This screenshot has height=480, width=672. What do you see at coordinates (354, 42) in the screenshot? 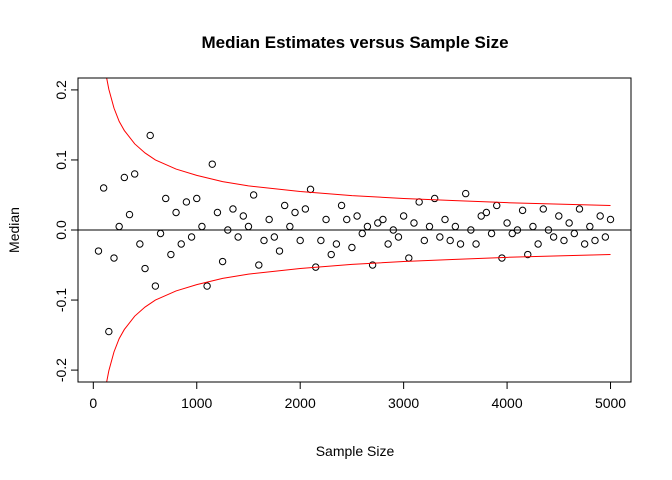
I see `chart-title: Median Estimates versus Sample Size` at bounding box center [354, 42].